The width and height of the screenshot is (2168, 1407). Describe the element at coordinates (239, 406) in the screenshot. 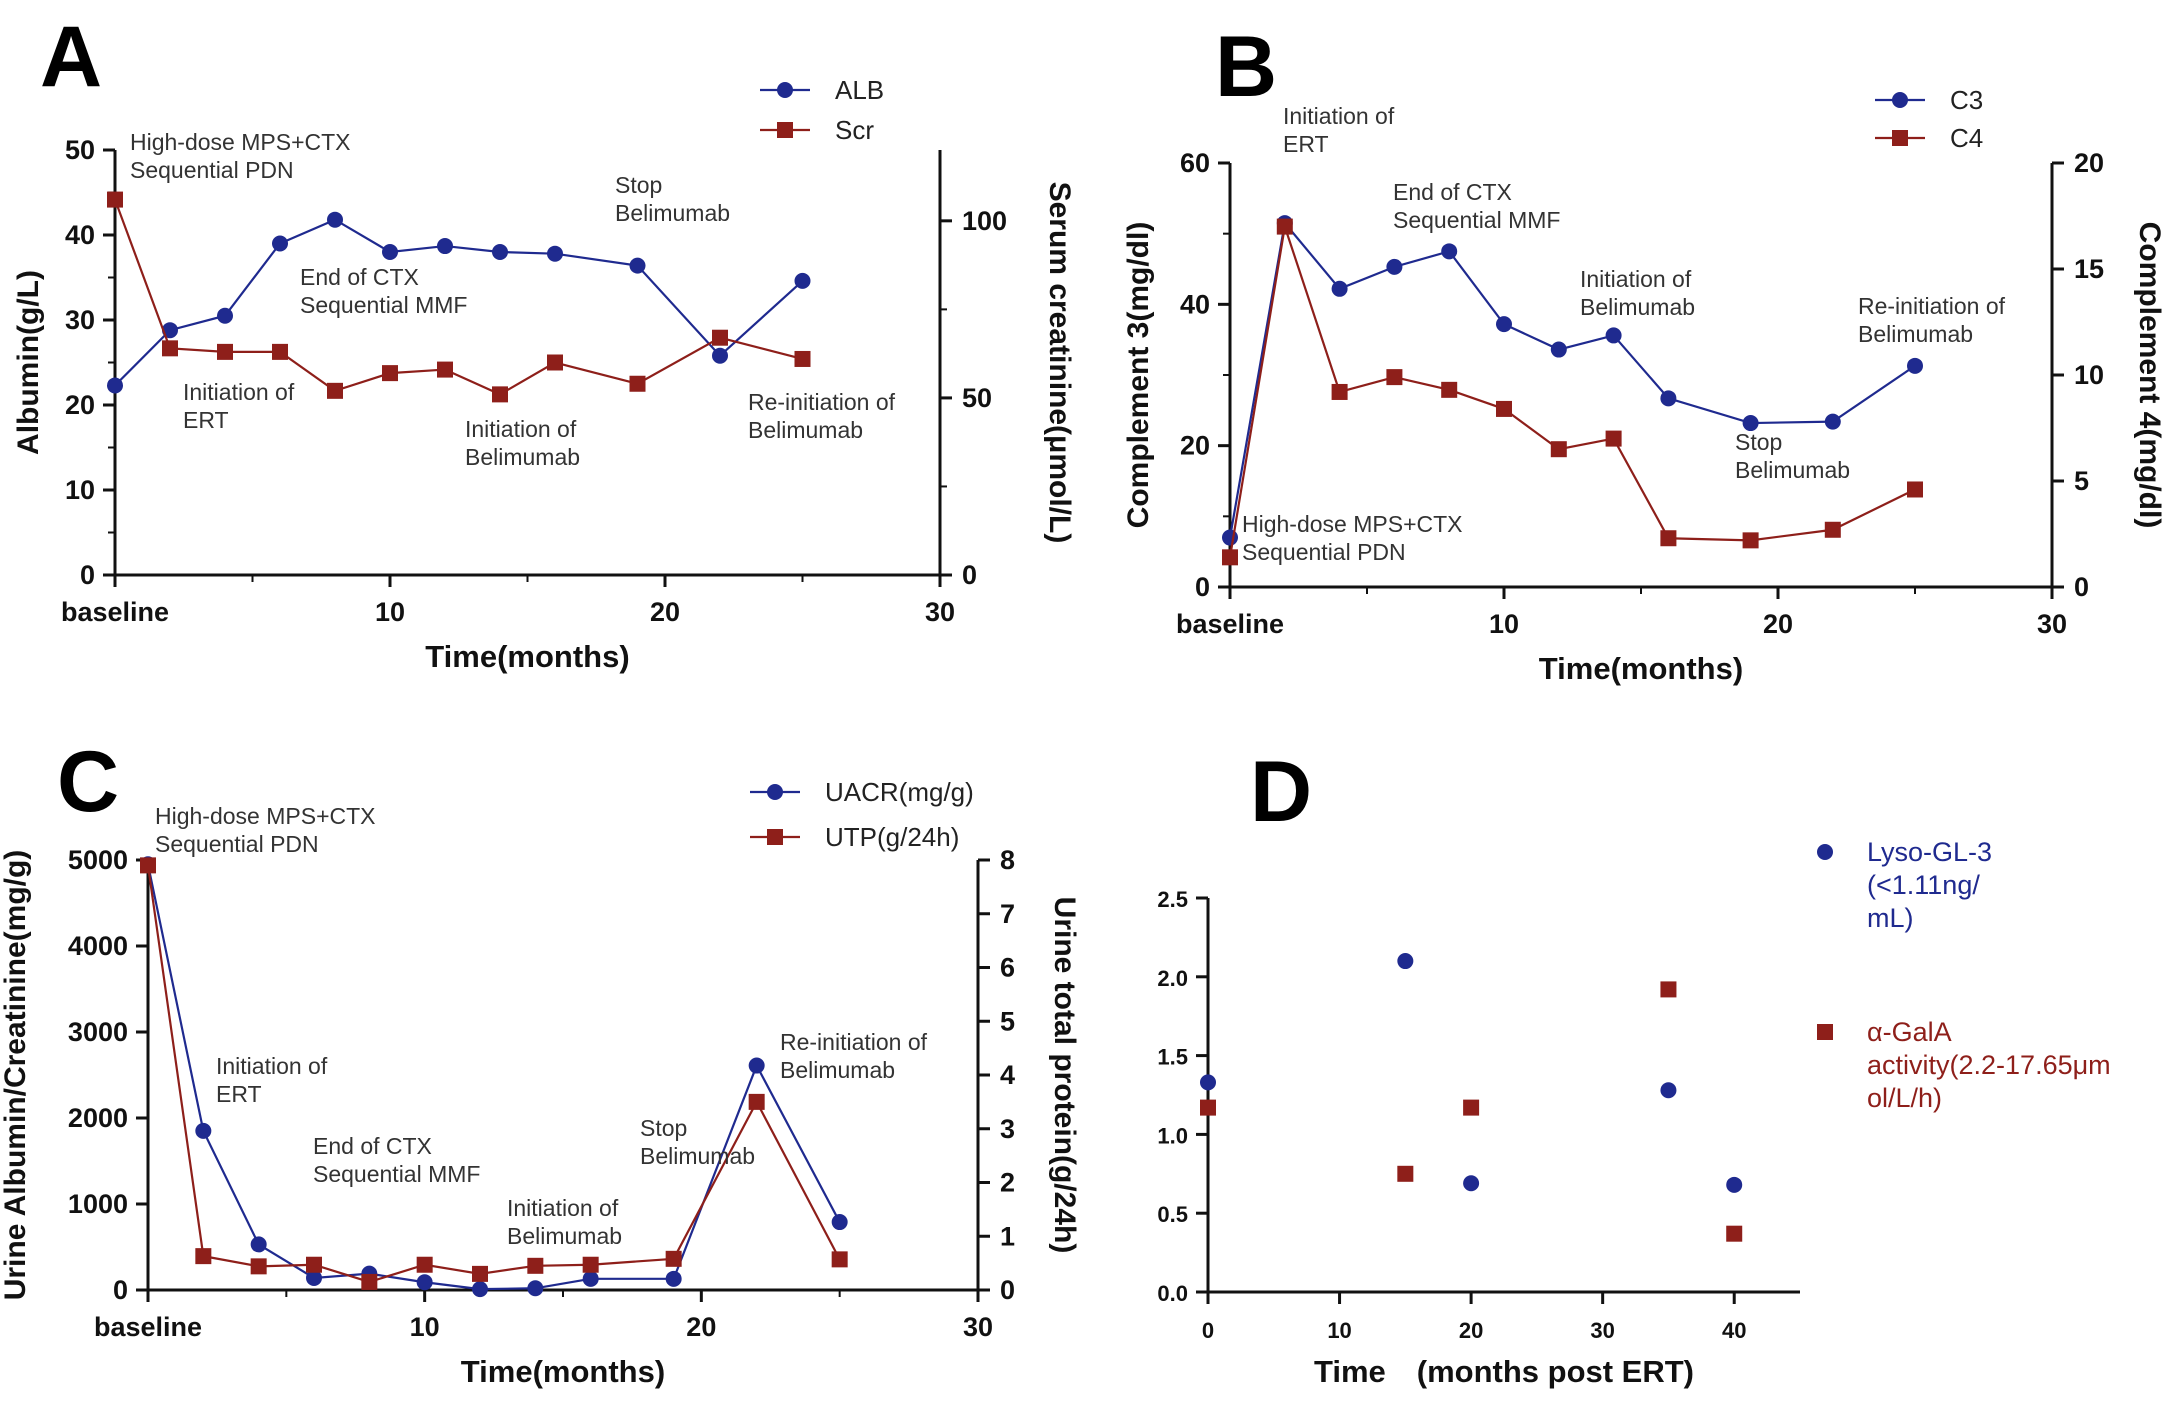

I see `annotation: Initiation of ERT` at that location.